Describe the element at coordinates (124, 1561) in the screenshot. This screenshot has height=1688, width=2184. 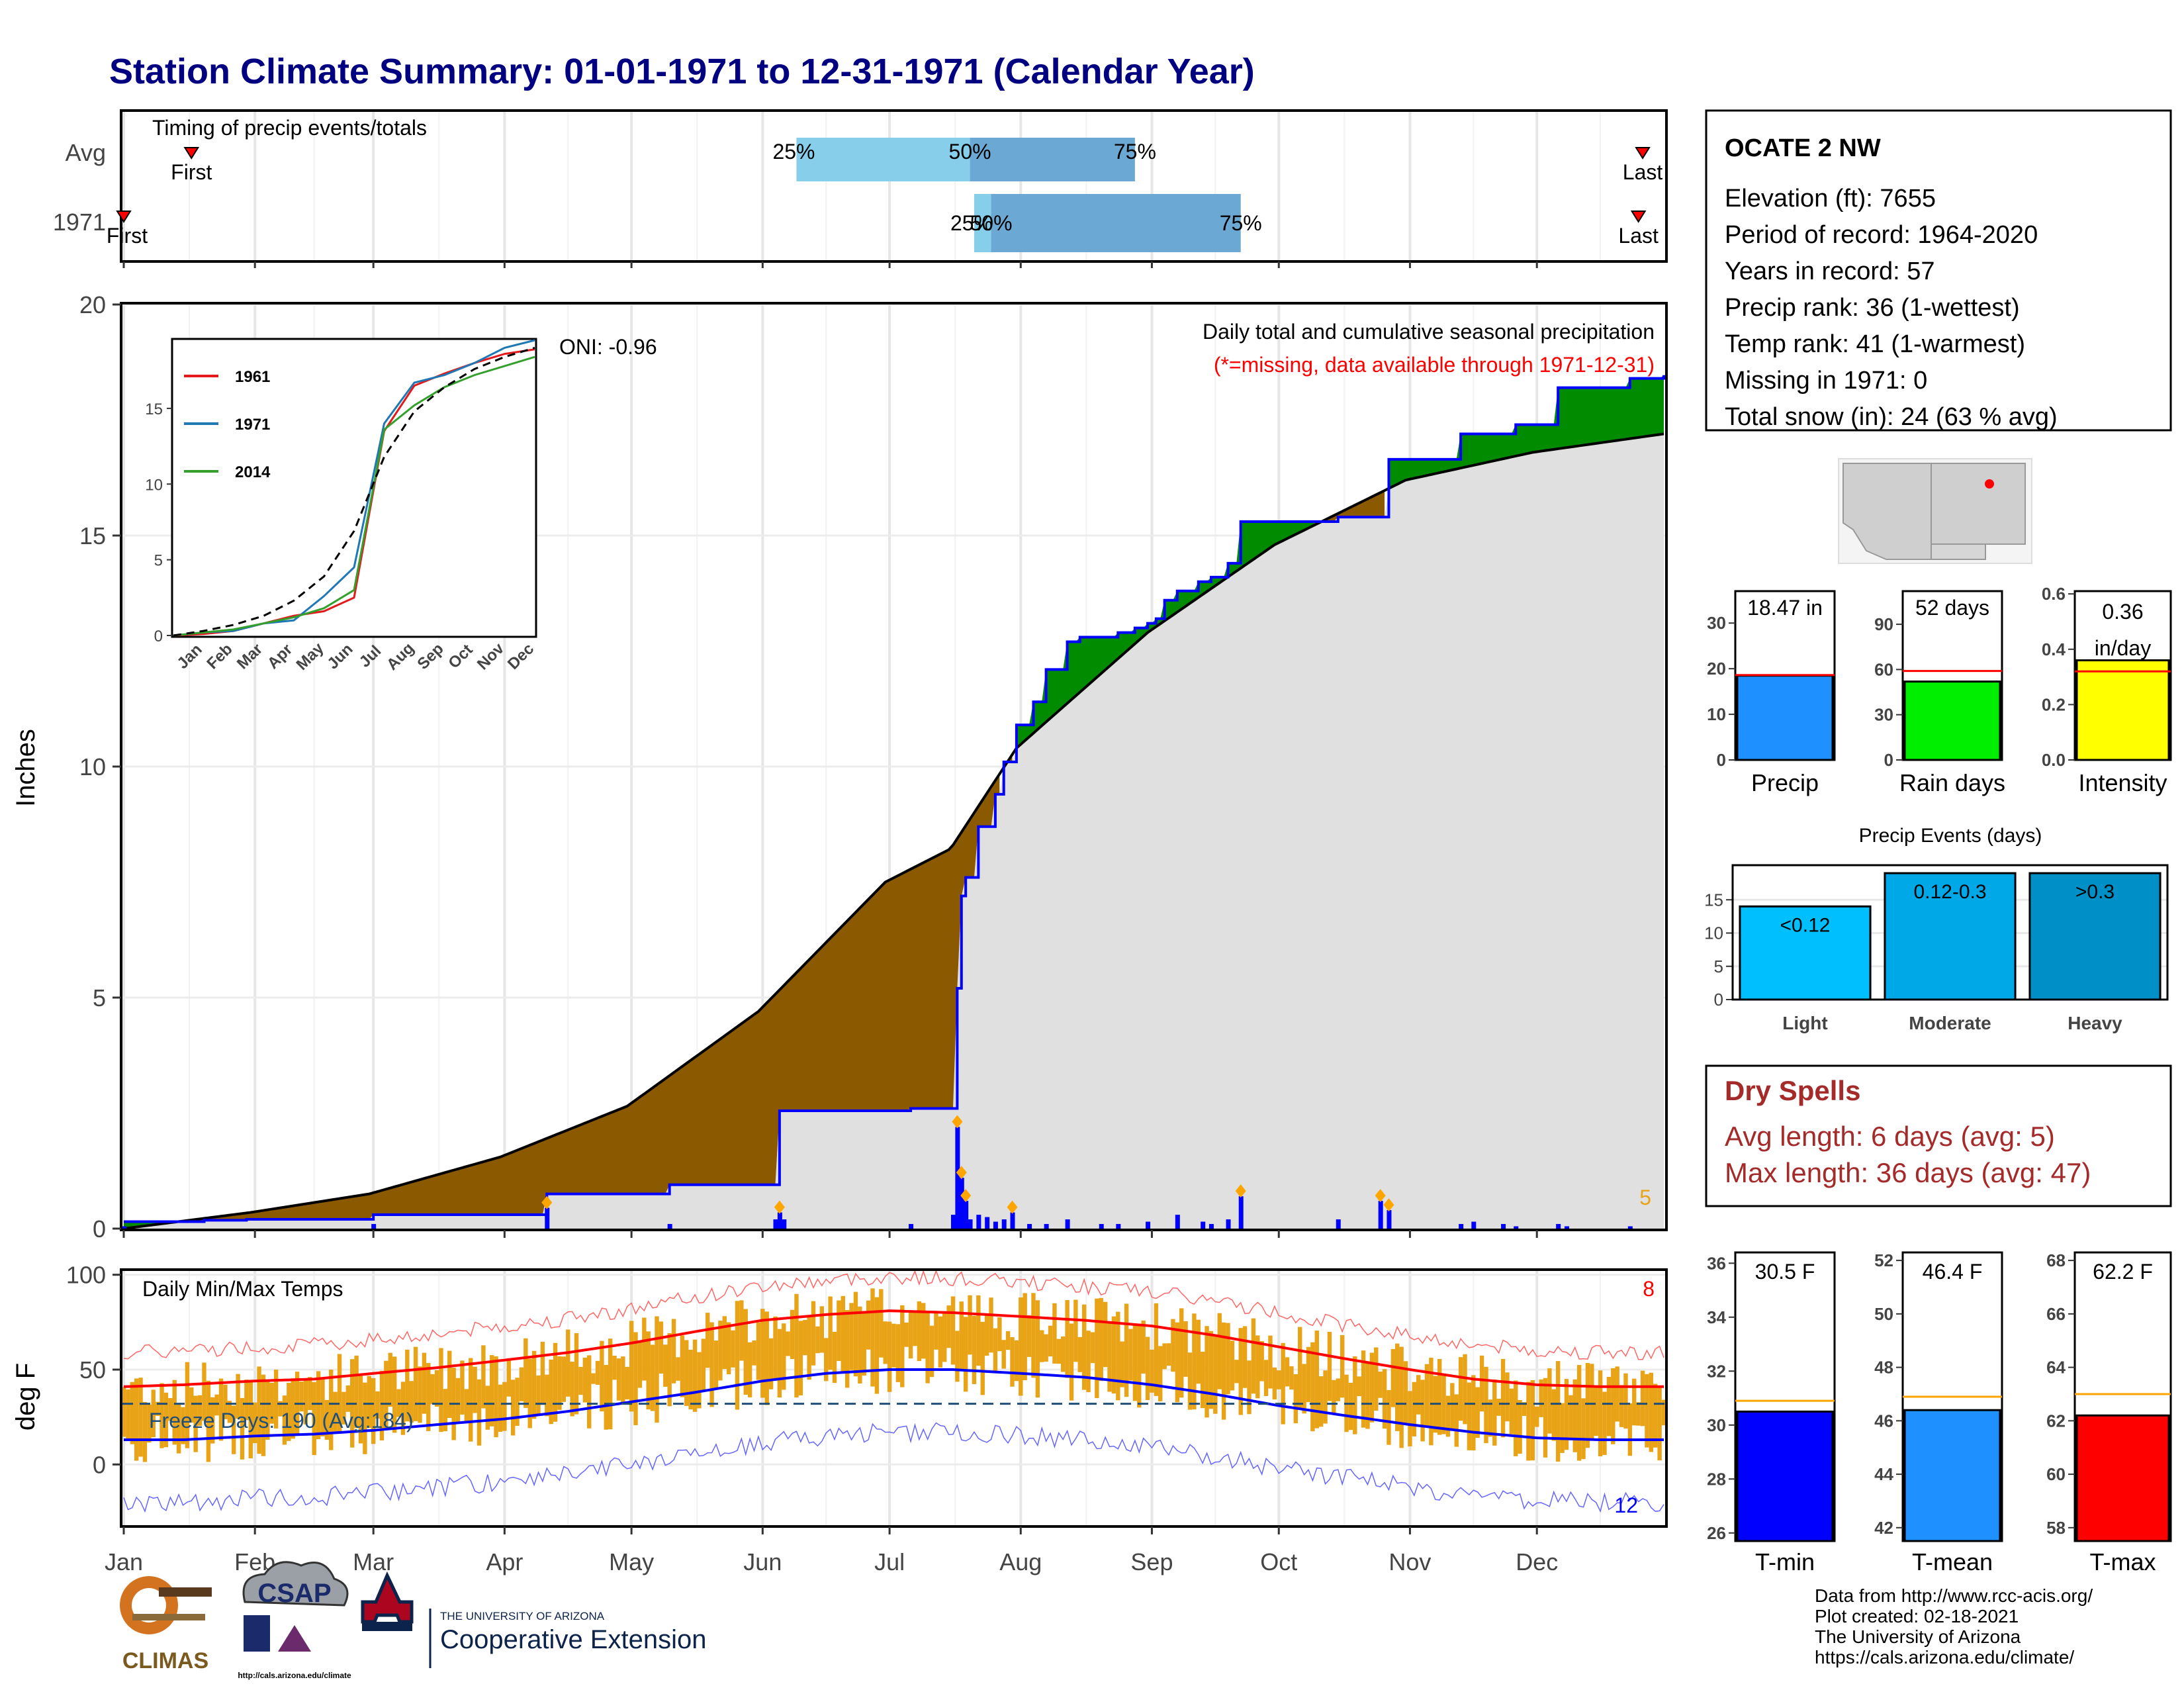
I see `month-label-jan: Jan` at that location.